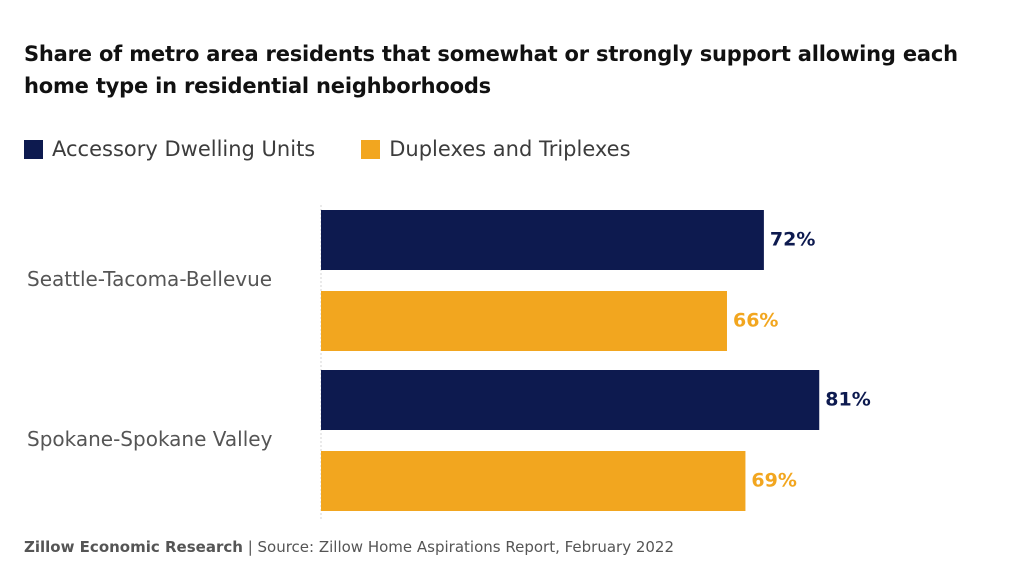  I want to click on footer-source: Zillow Economic Research | Source, so click(349, 547).